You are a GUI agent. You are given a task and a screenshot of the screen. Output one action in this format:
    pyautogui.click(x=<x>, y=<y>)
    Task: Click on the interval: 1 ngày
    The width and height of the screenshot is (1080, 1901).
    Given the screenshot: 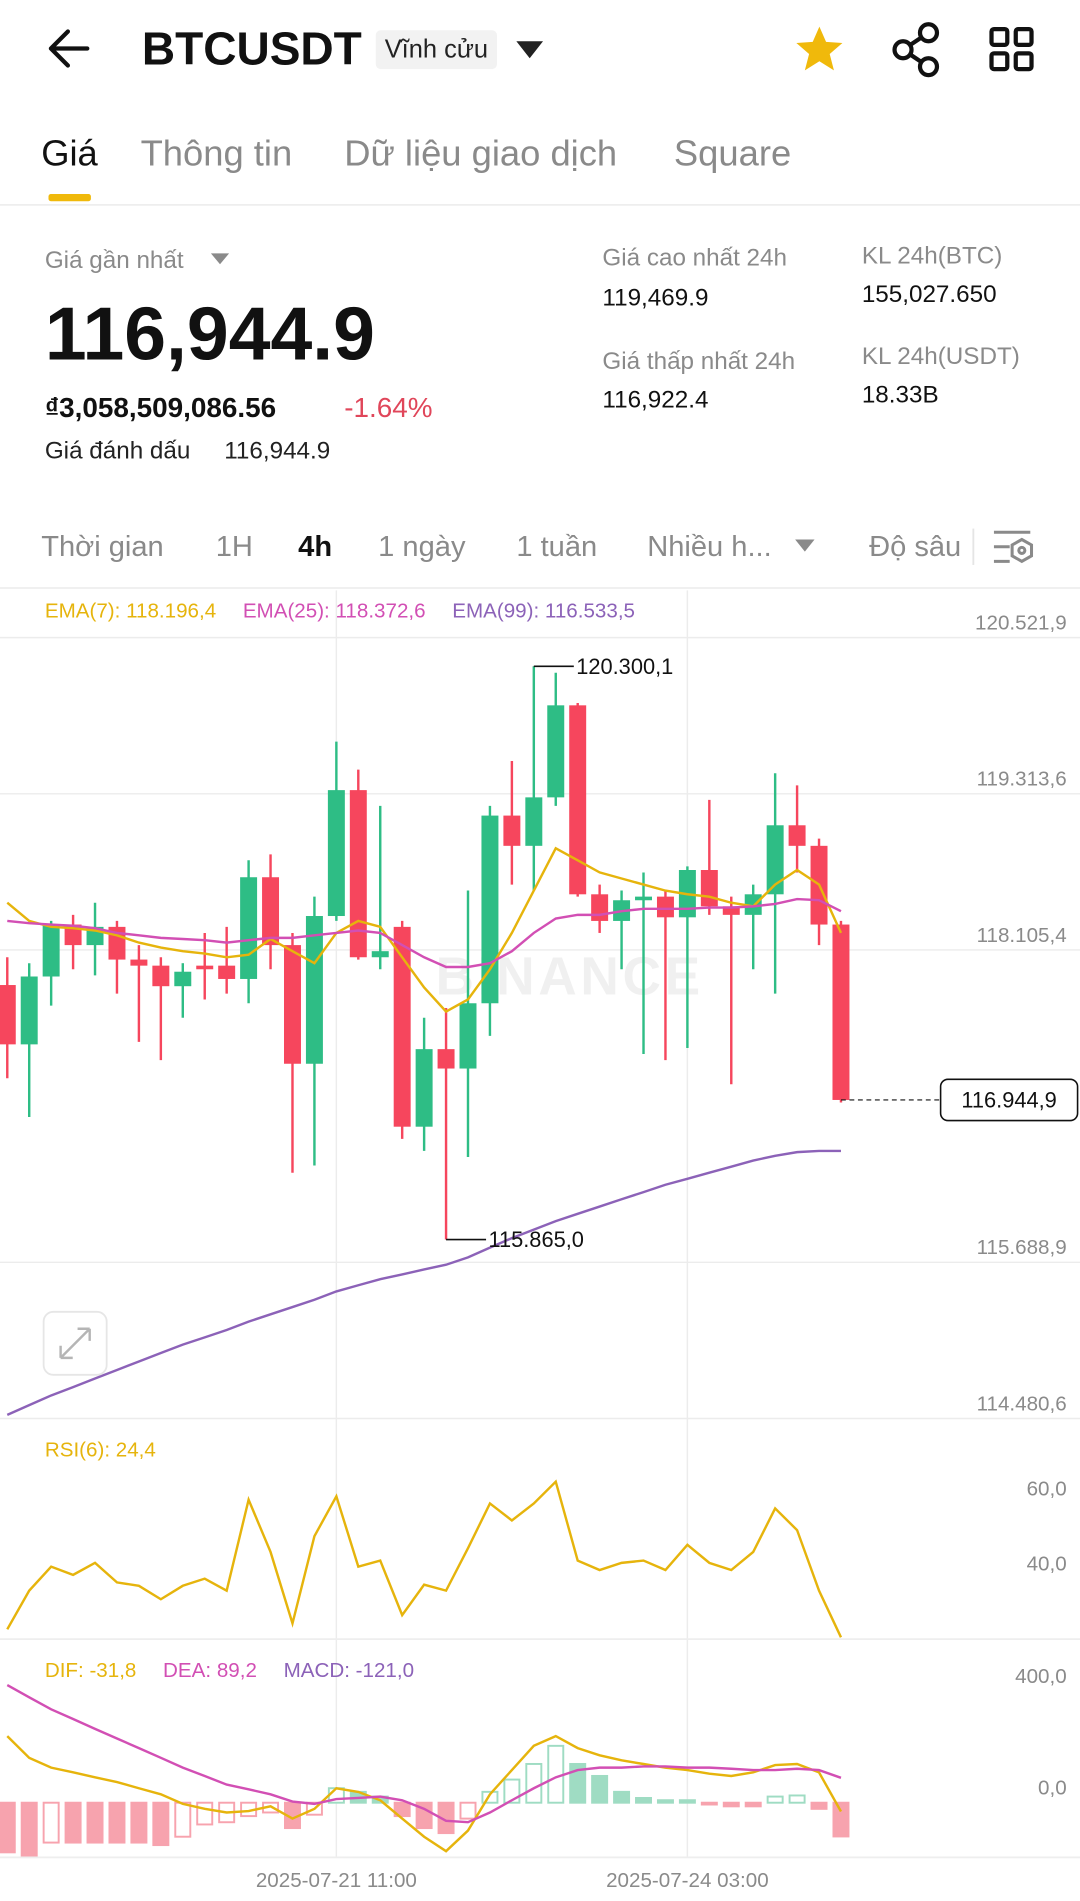 What is the action you would take?
    pyautogui.click(x=422, y=547)
    